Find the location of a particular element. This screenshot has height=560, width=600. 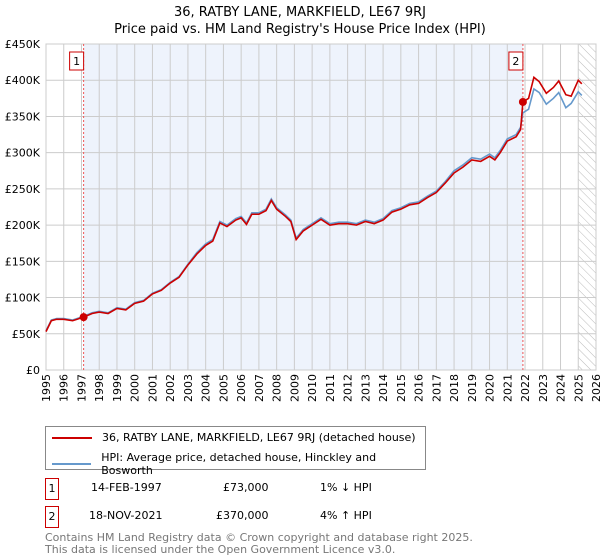

transaction-hpi: 4% ↑ HPI is located at coordinates (346, 515).